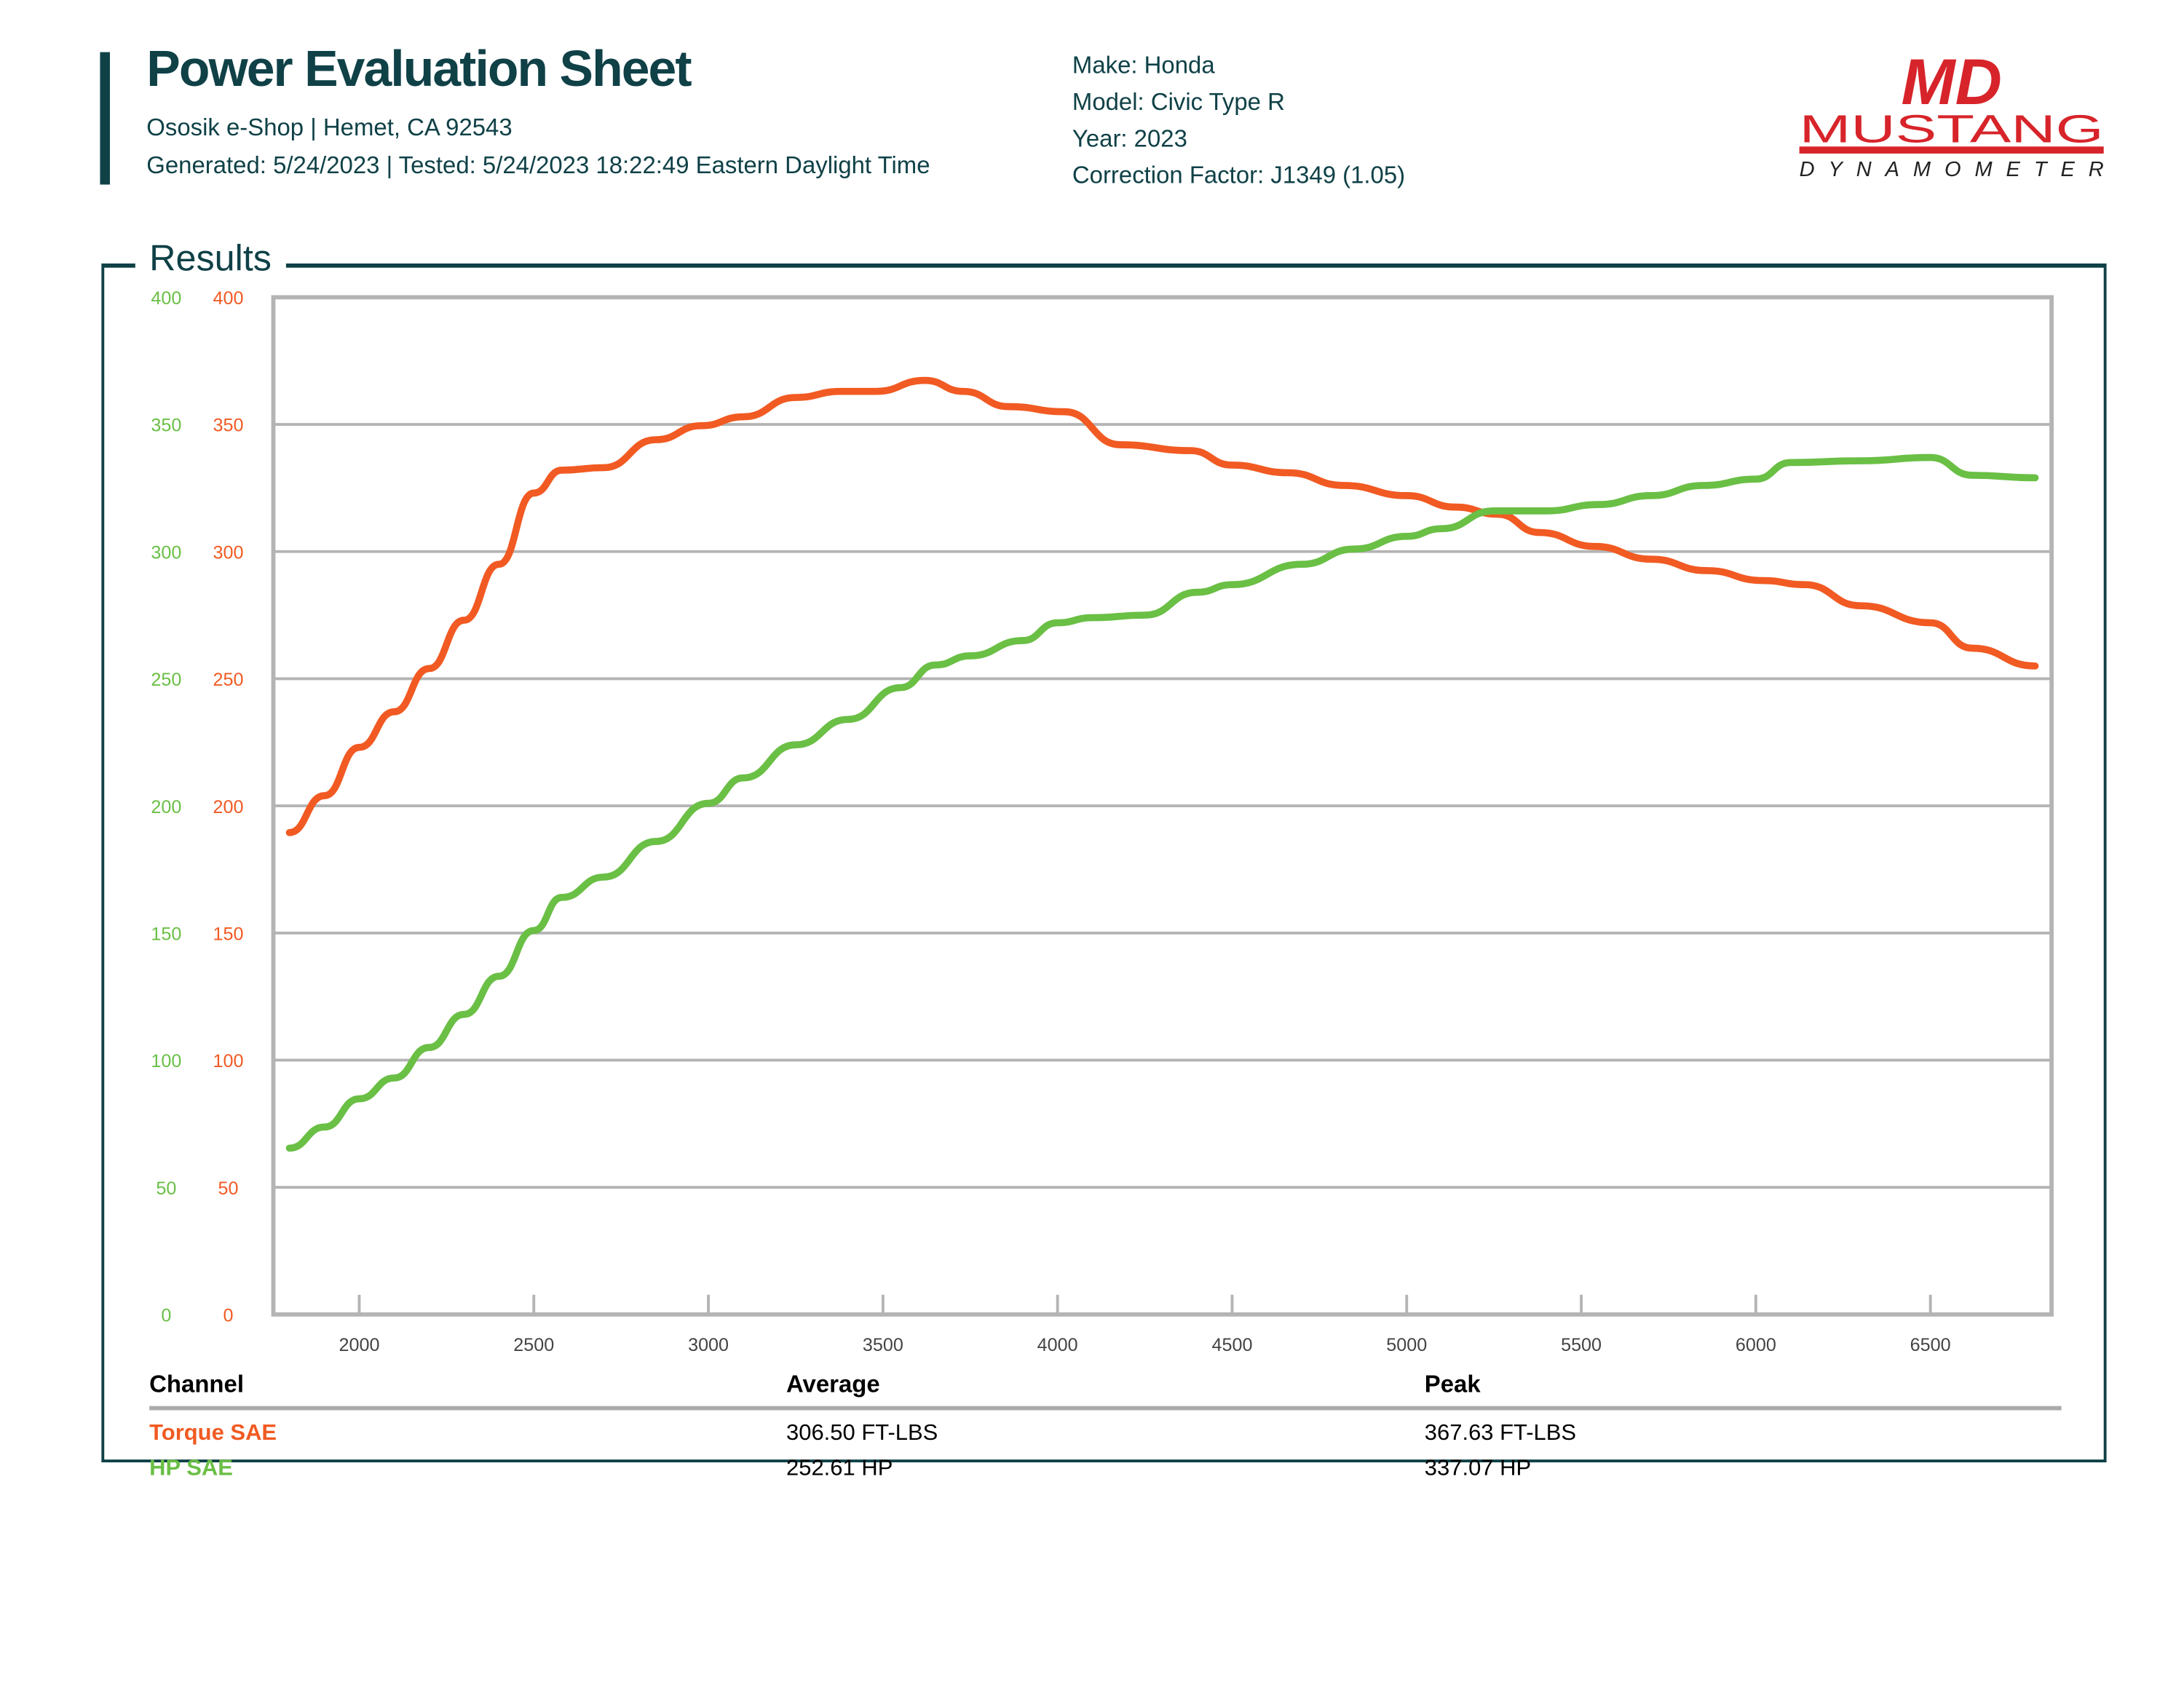 This screenshot has height=1688, width=2184. What do you see at coordinates (166, 680) in the screenshot?
I see `y-tick-hp: 250` at bounding box center [166, 680].